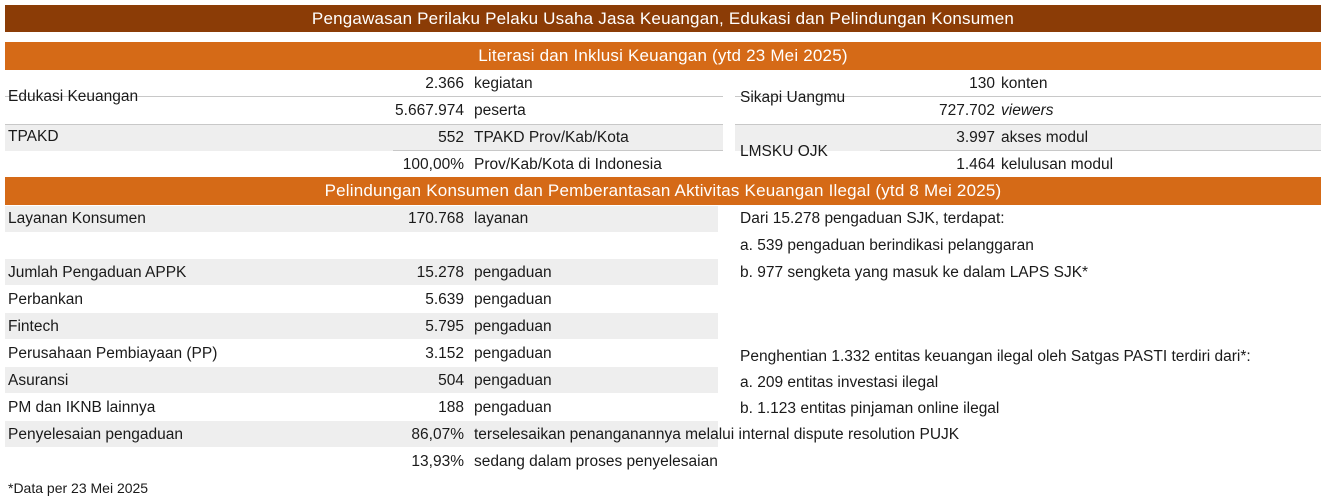  I want to click on sikapi-value-1: 130, so click(982, 83).